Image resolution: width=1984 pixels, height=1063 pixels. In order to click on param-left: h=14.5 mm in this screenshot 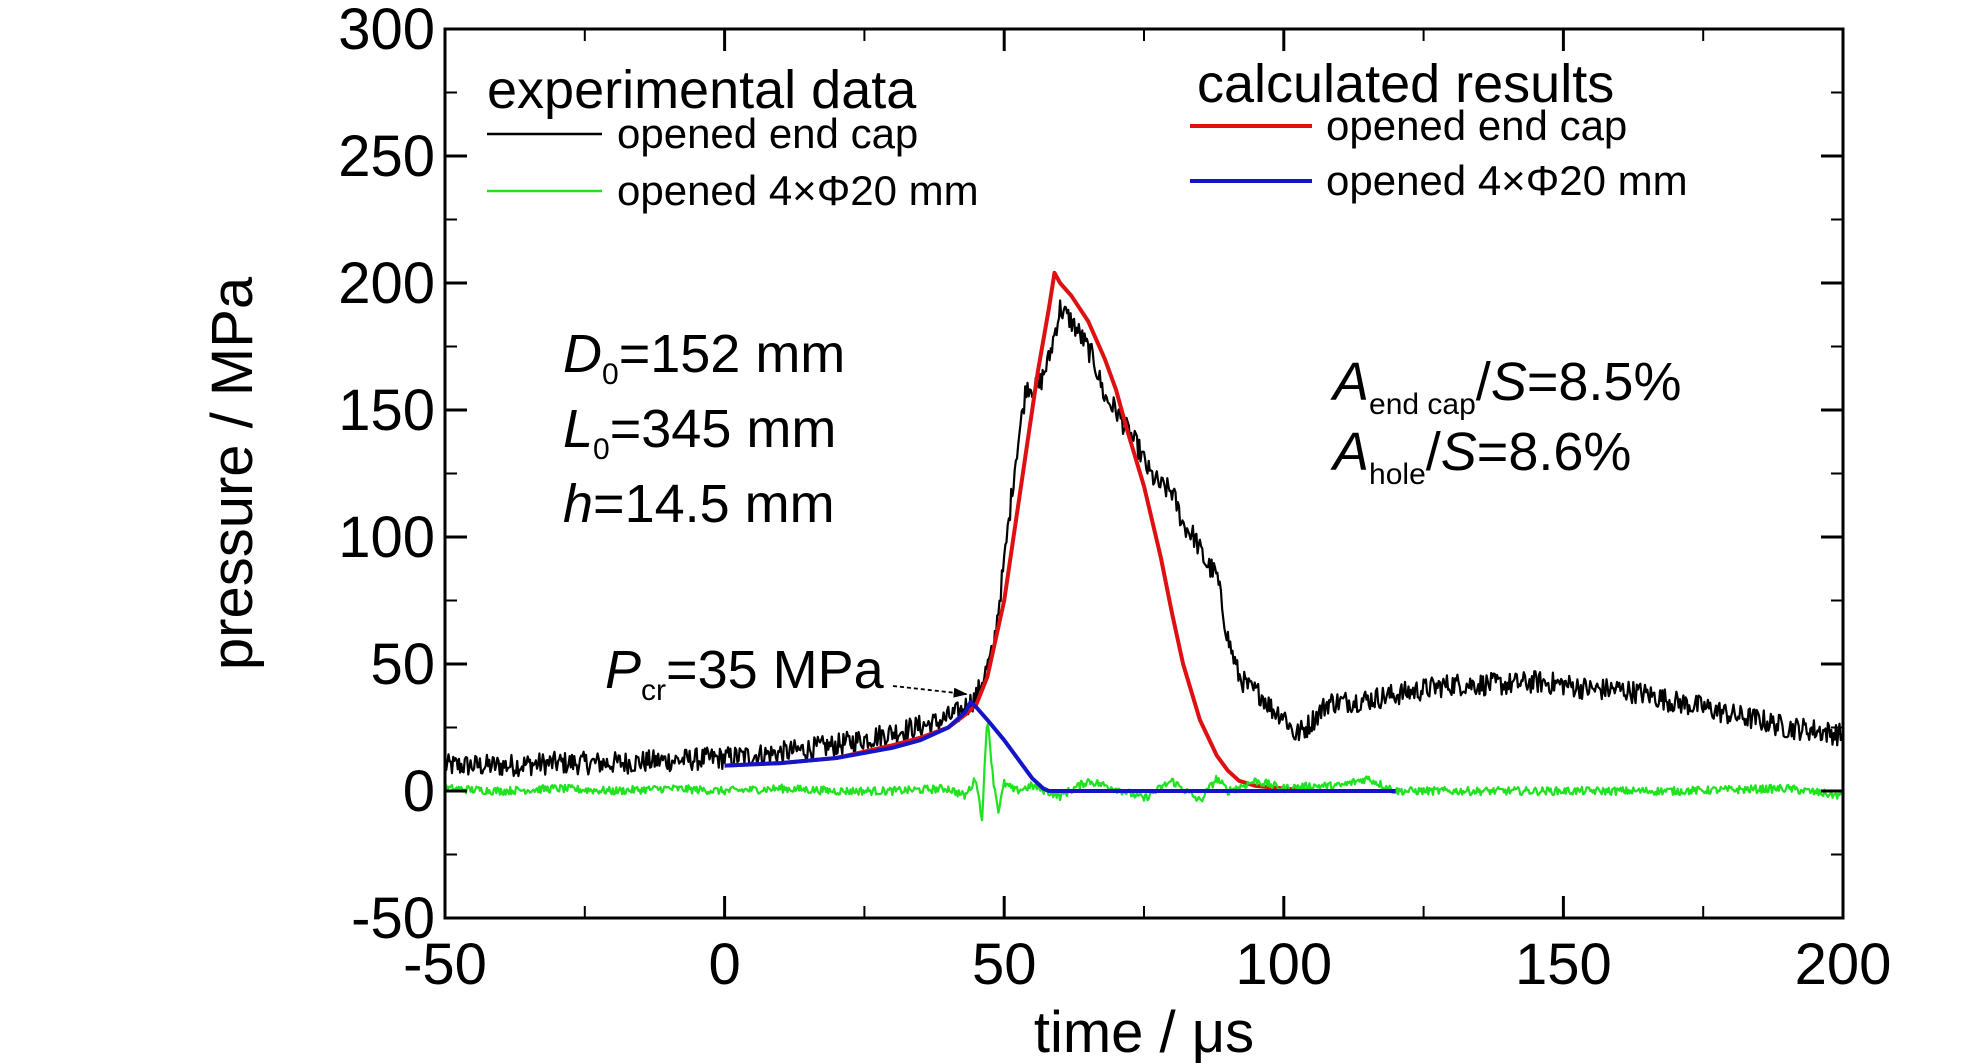, I will do `click(699, 504)`.